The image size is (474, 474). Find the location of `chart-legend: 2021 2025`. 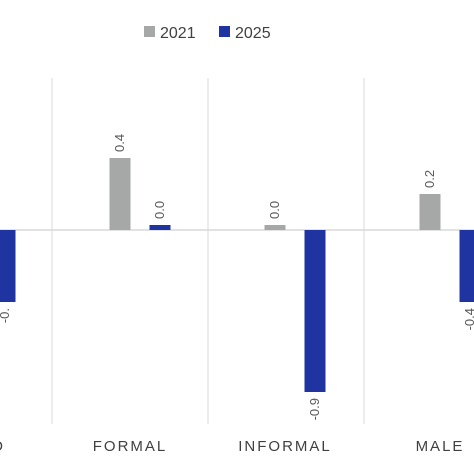

chart-legend: 2021 2025 is located at coordinates (207, 33).